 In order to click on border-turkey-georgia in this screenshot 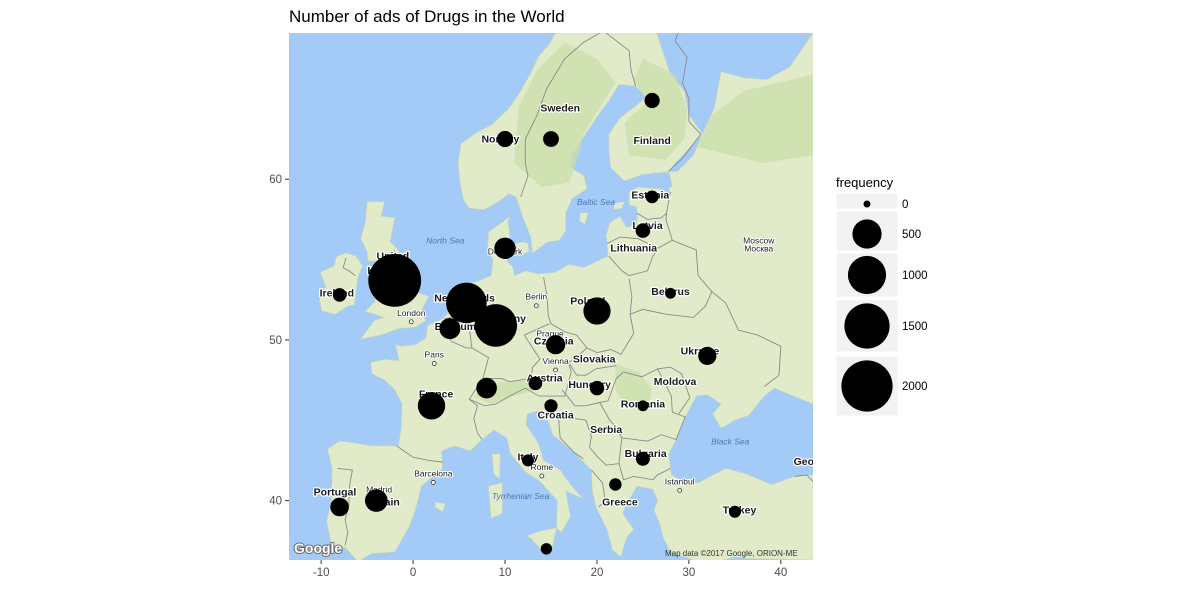, I will do `click(803, 478)`.